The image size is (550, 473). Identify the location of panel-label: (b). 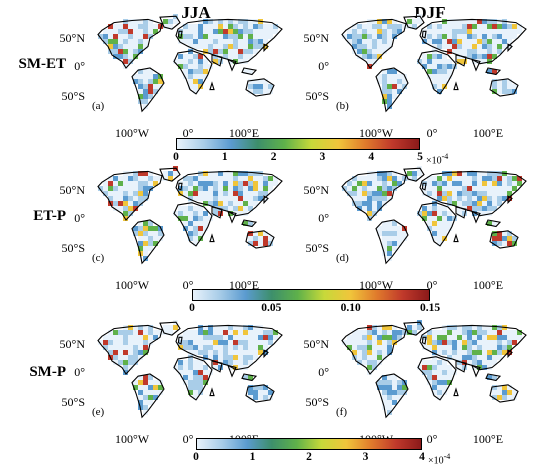
(342, 106).